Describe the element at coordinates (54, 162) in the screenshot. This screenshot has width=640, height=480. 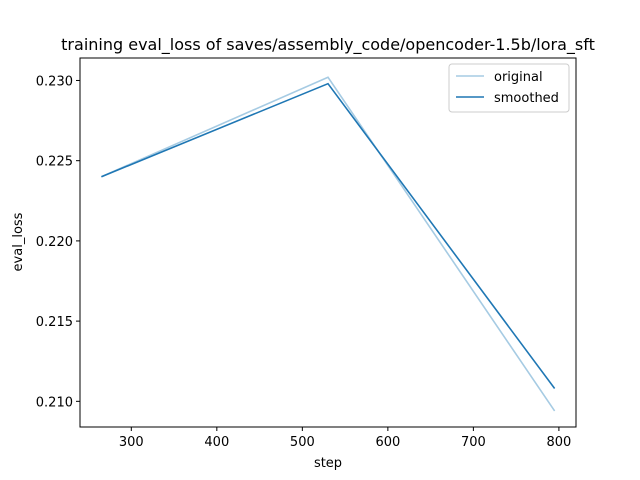
I see `y-tick-label: 0.225` at that location.